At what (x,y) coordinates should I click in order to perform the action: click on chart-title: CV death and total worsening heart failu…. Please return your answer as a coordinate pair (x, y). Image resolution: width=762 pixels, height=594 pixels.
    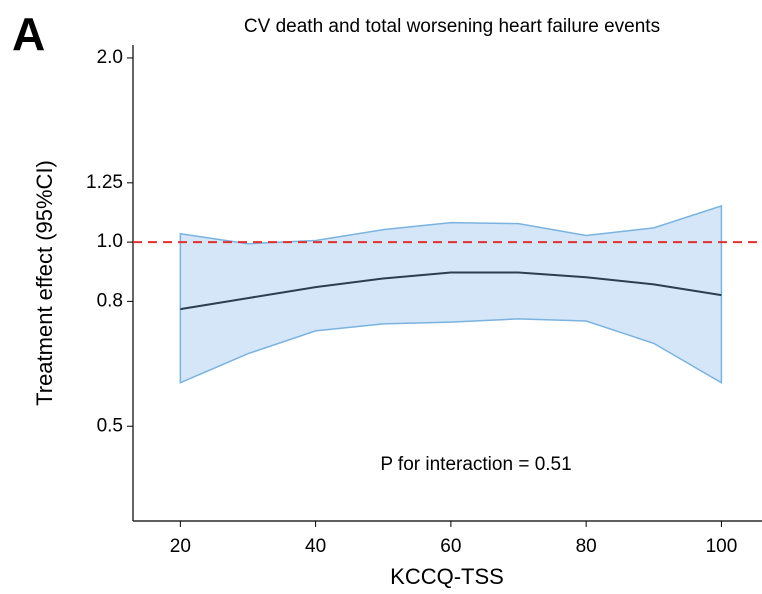
    Looking at the image, I should click on (452, 26).